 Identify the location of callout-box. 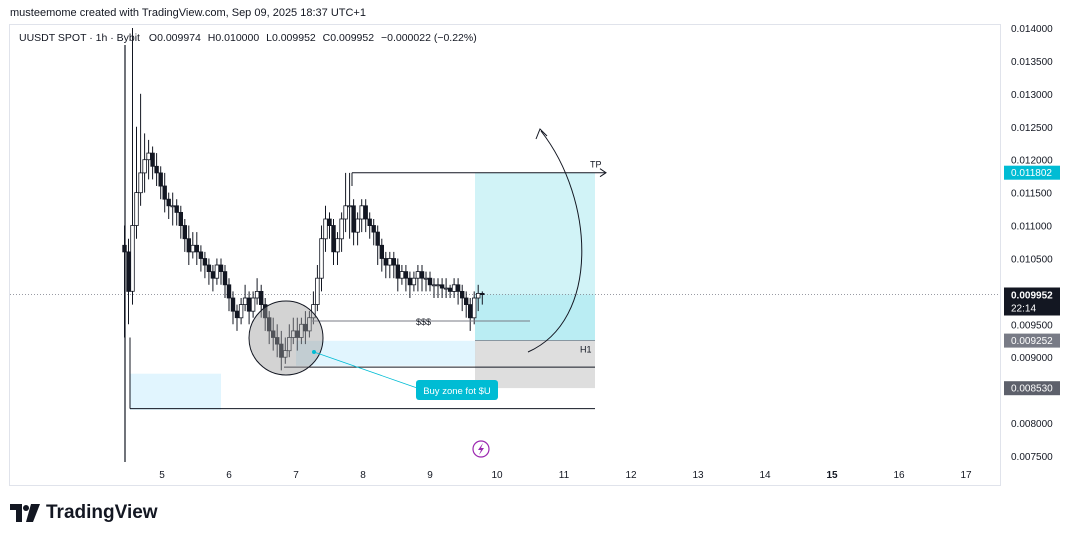
(457, 390).